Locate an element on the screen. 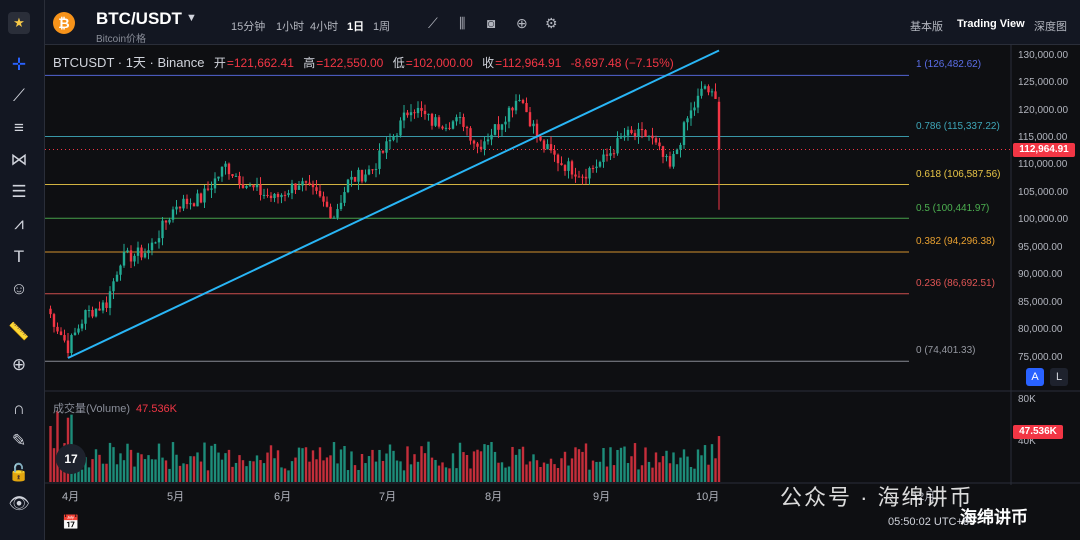 The image size is (1080, 540). fib-label-0382: 0.382 (94,296.38) is located at coordinates (955, 241).